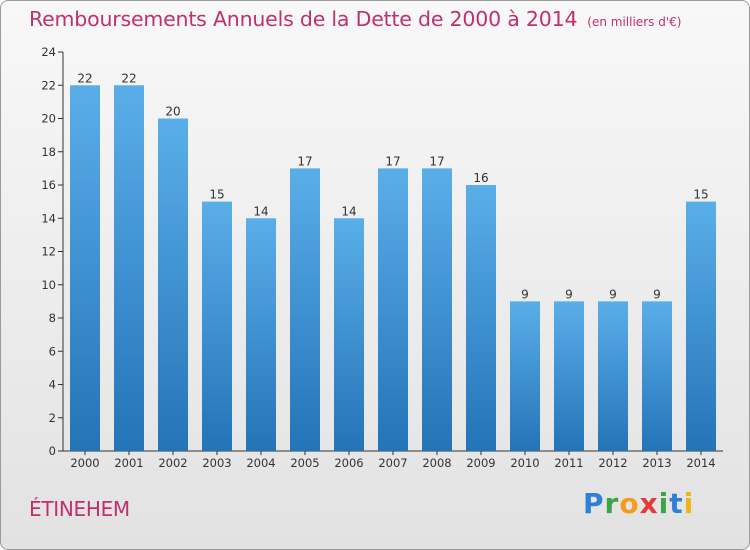 Image resolution: width=750 pixels, height=550 pixels. What do you see at coordinates (304, 161) in the screenshot?
I see `data-label-2005: 17` at bounding box center [304, 161].